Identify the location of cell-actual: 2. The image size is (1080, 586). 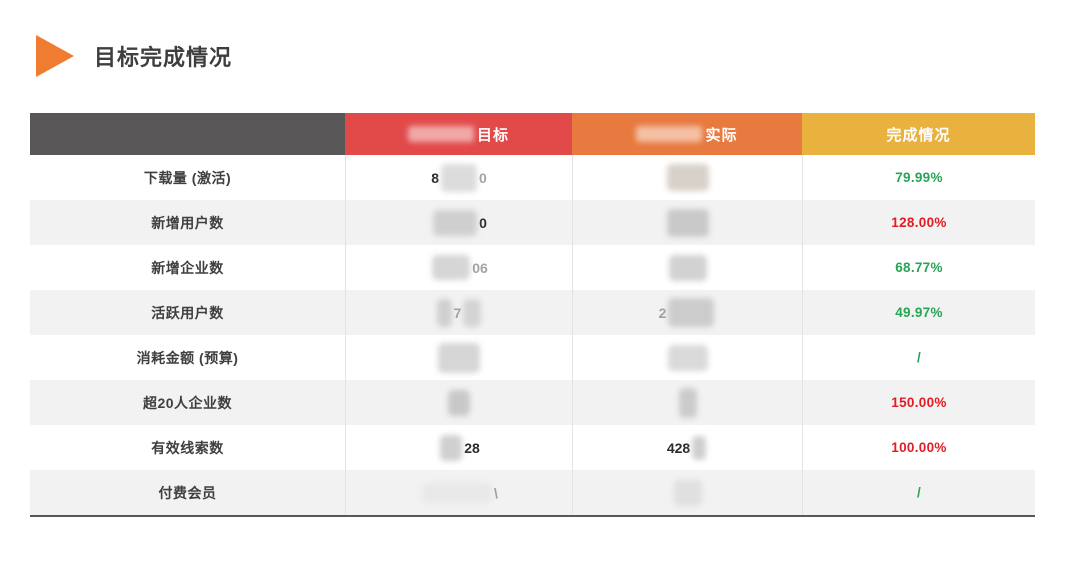
(687, 312).